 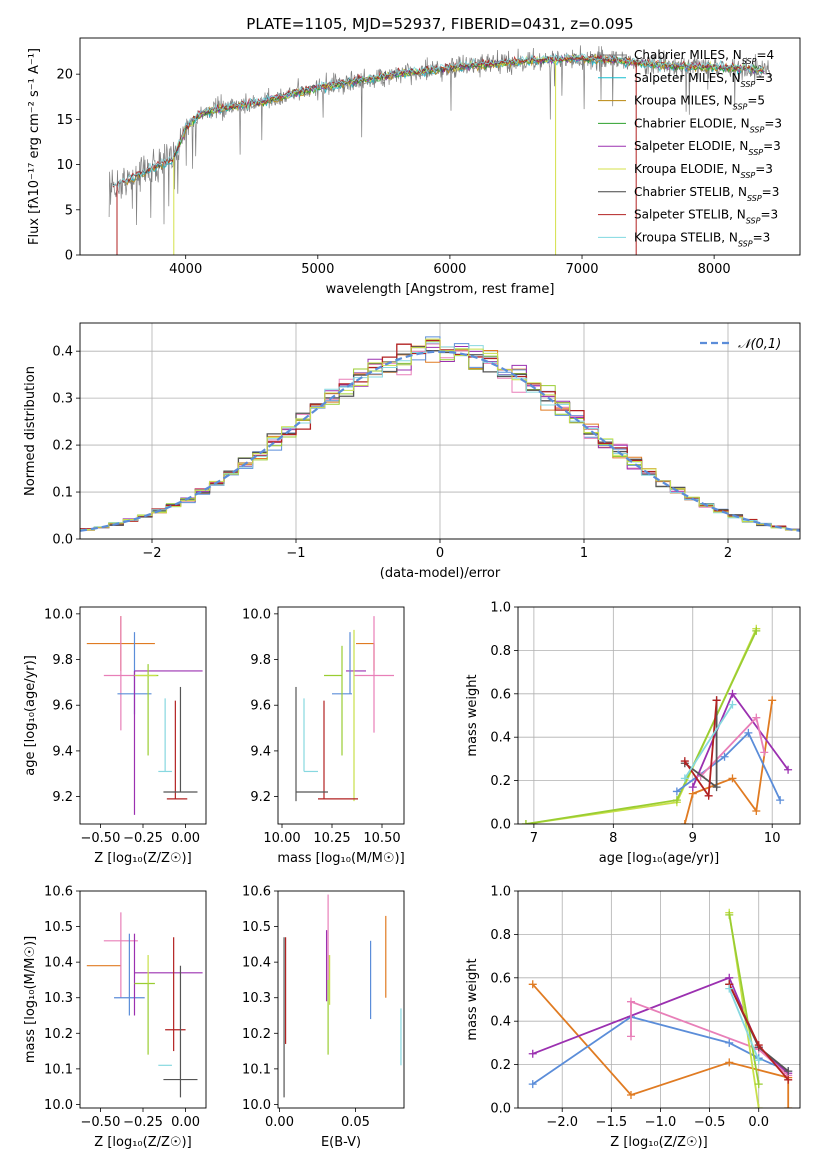 I want to click on x-tick-label: −0.25, so click(x=143, y=1122).